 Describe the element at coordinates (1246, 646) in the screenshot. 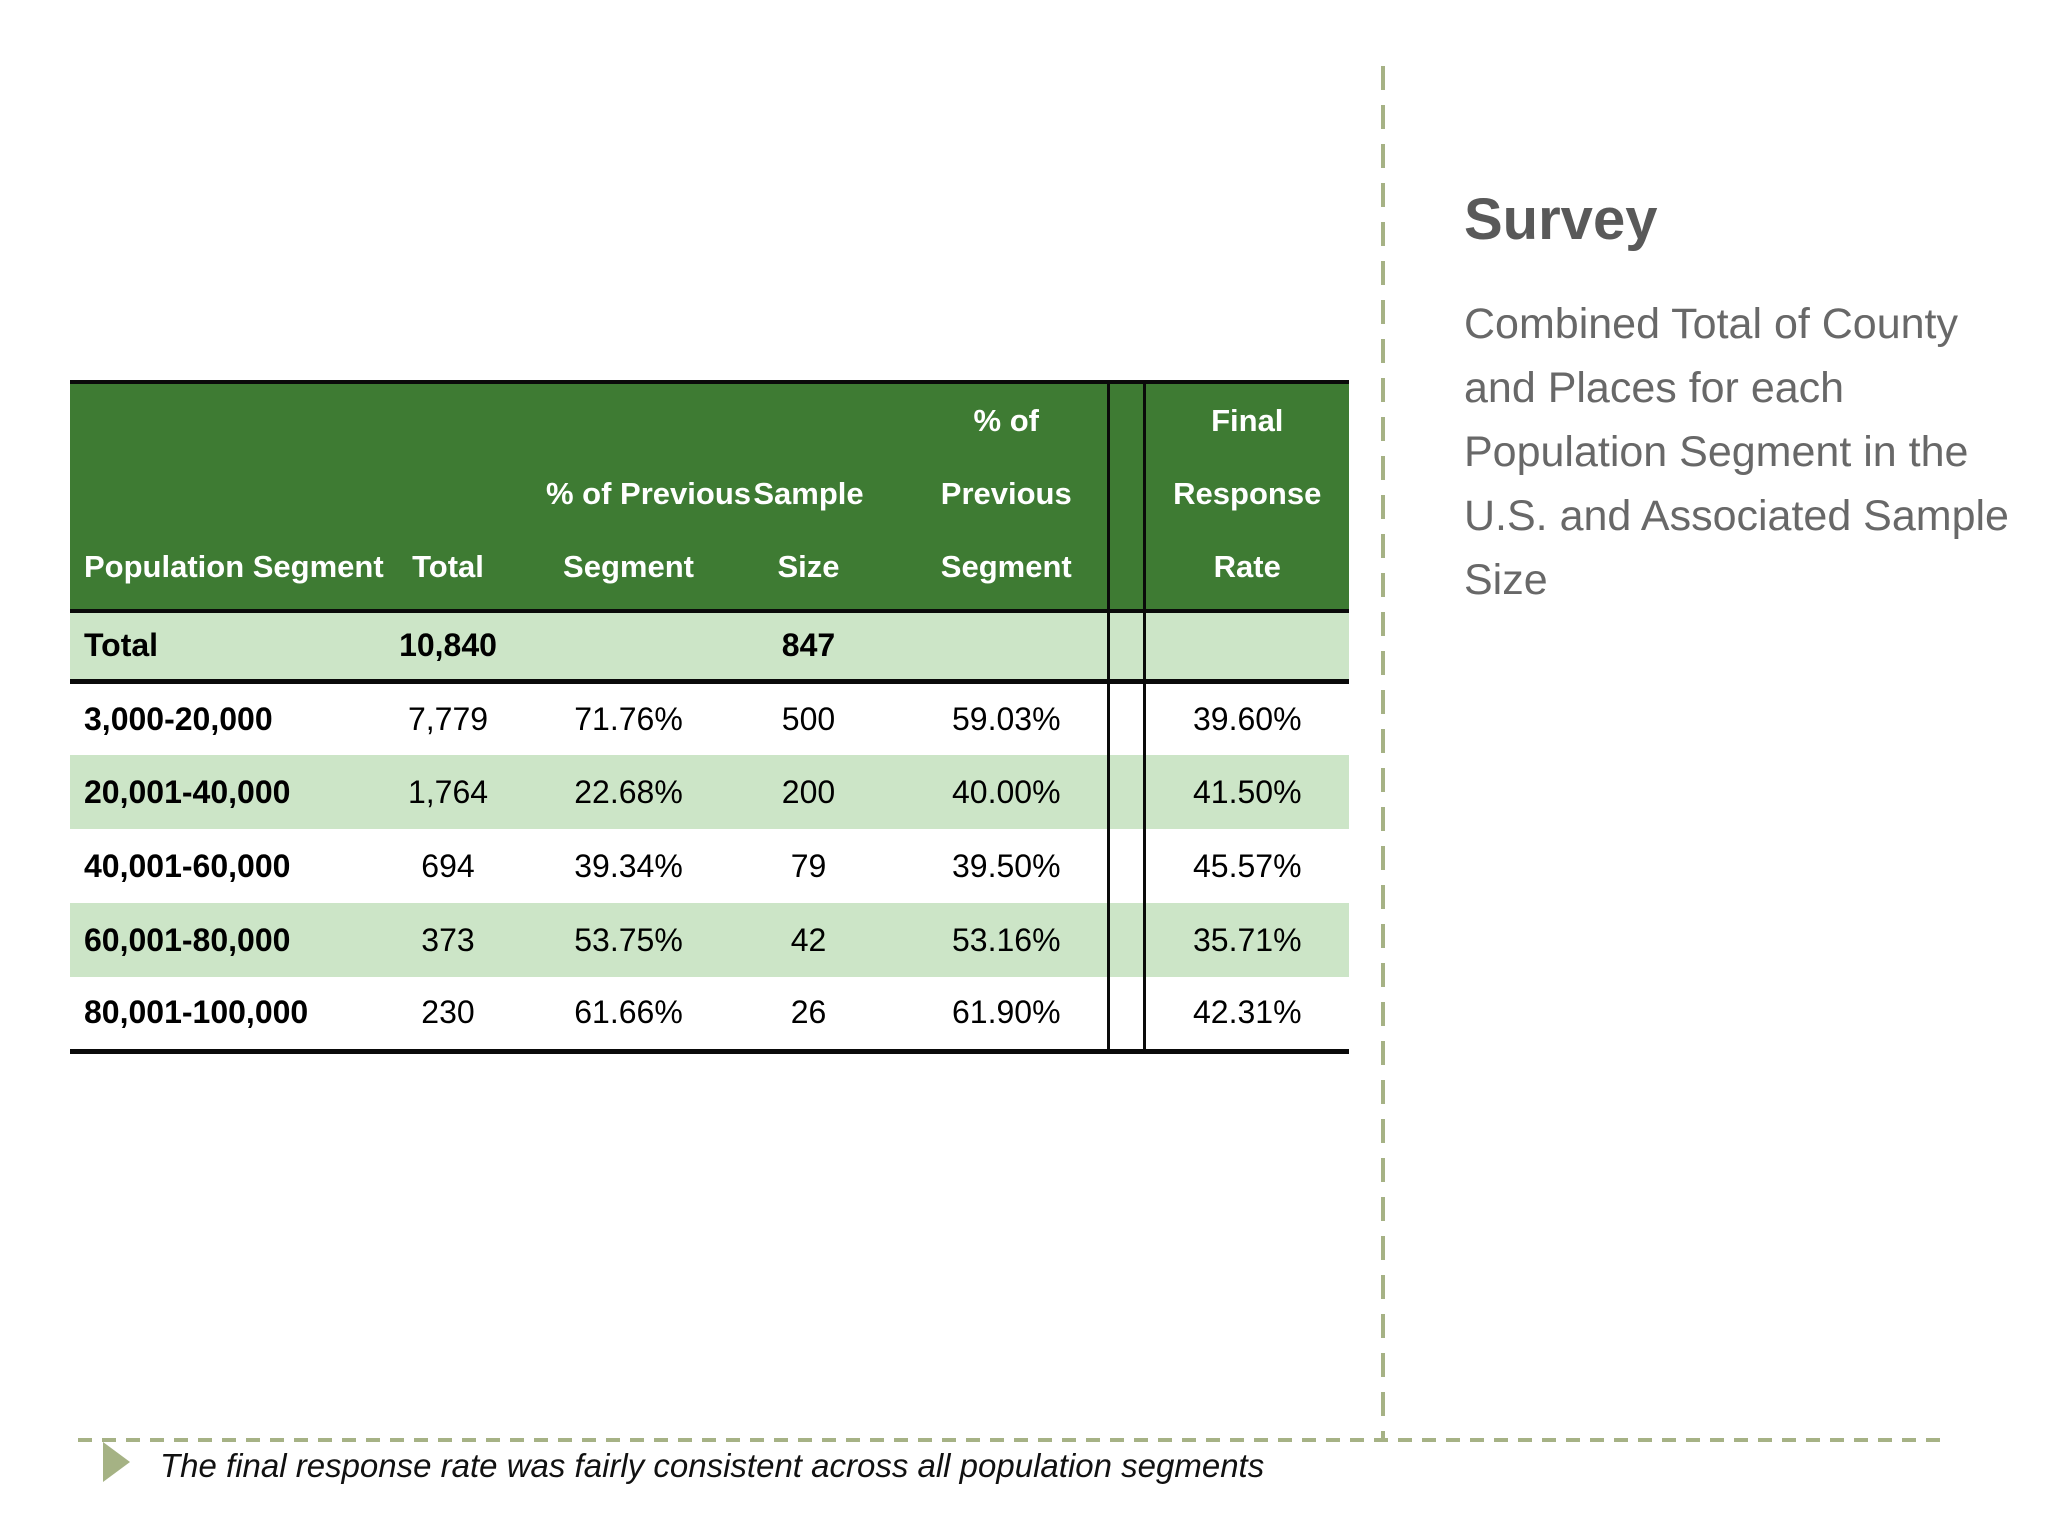

I see `total-row-response-rate` at that location.